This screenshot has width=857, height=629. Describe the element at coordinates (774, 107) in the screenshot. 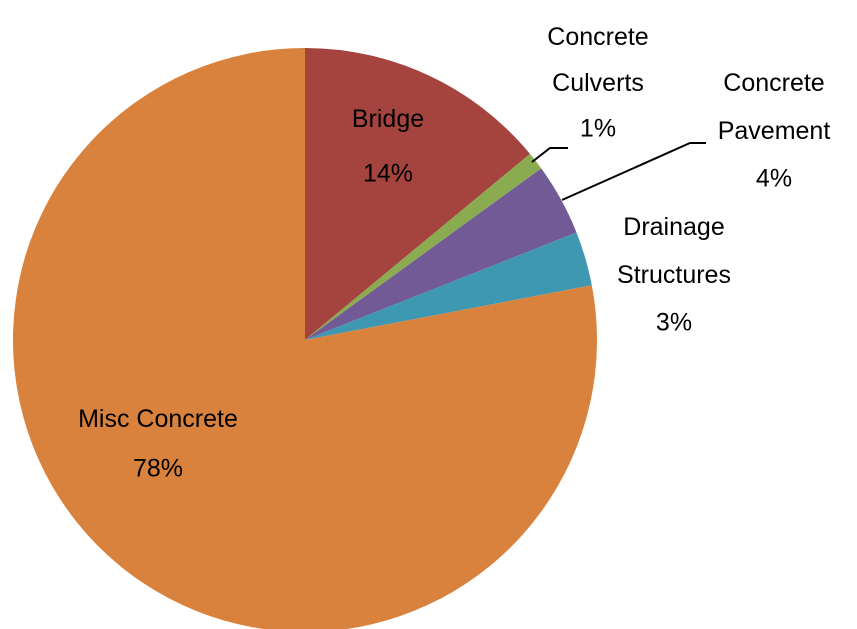

I see `slice-label: Concrete Pavement` at that location.